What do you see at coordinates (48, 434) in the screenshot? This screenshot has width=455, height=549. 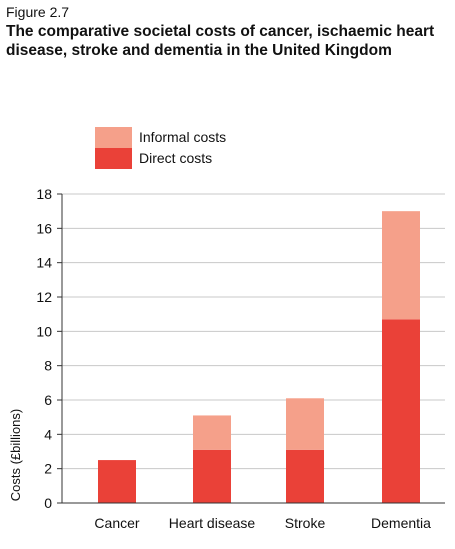 I see `y-tick-label: 4` at bounding box center [48, 434].